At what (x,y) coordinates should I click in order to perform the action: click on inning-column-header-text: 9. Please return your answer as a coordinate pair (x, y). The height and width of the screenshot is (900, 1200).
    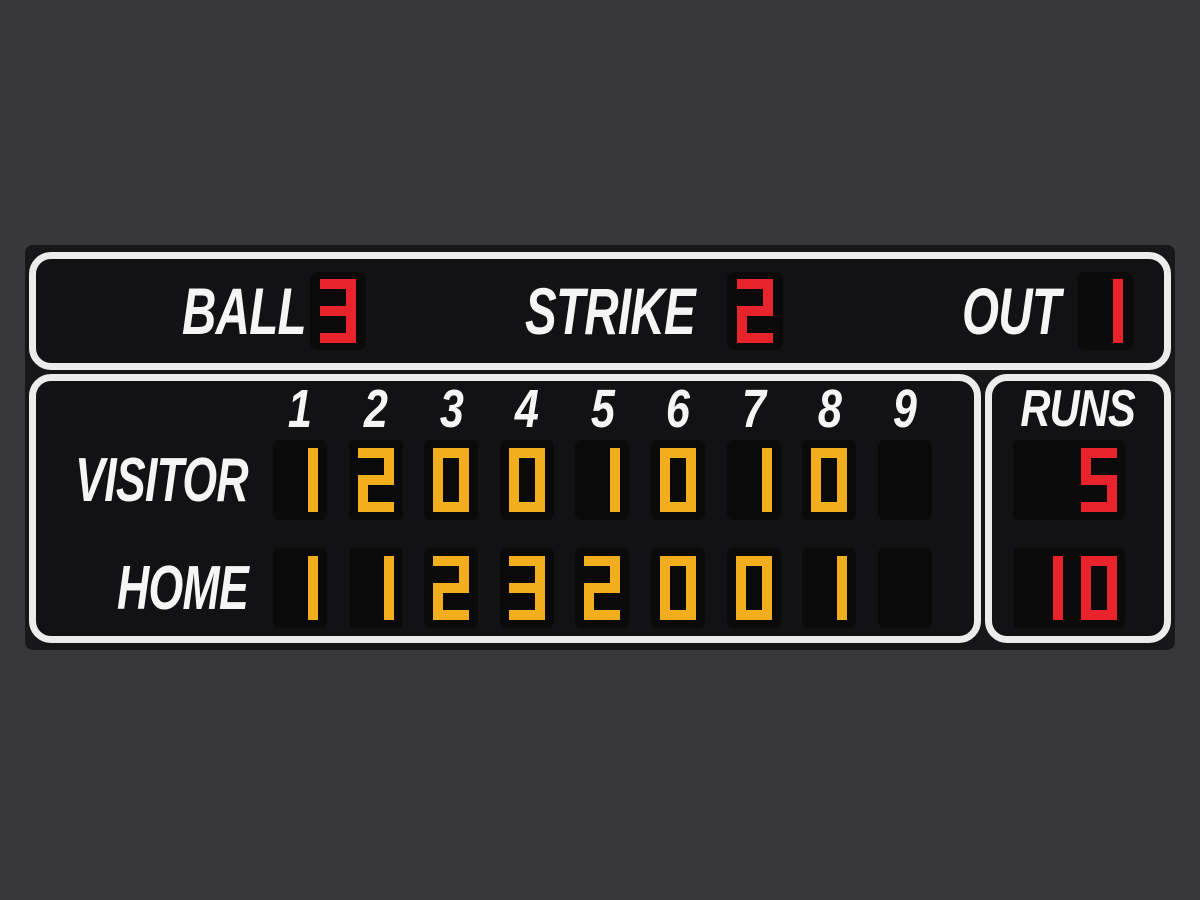
    Looking at the image, I should click on (905, 409).